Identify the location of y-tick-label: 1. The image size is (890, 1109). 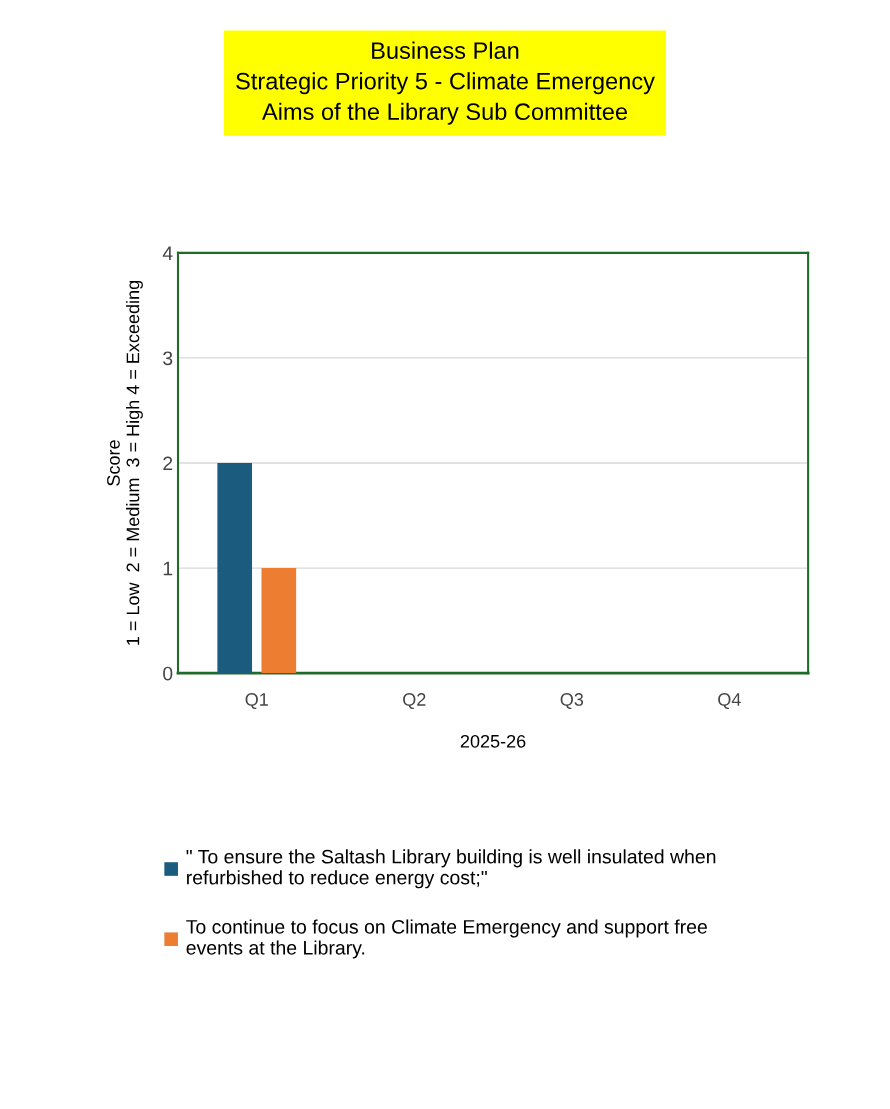
(168, 568).